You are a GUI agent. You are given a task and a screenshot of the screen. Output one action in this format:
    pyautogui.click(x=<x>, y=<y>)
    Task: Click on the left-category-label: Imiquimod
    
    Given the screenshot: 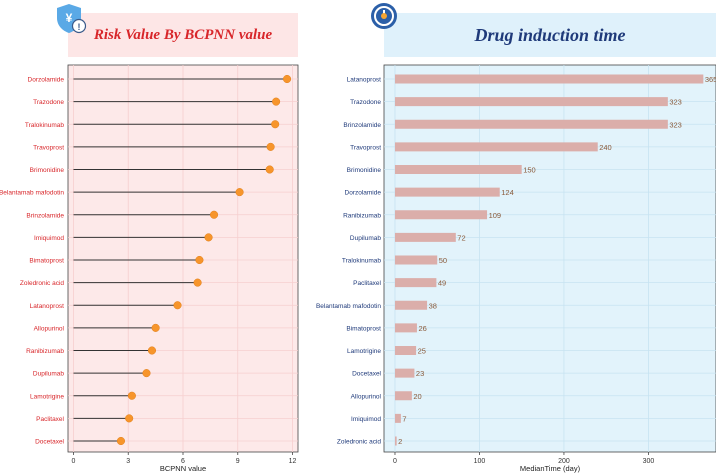 What is the action you would take?
    pyautogui.click(x=49, y=238)
    